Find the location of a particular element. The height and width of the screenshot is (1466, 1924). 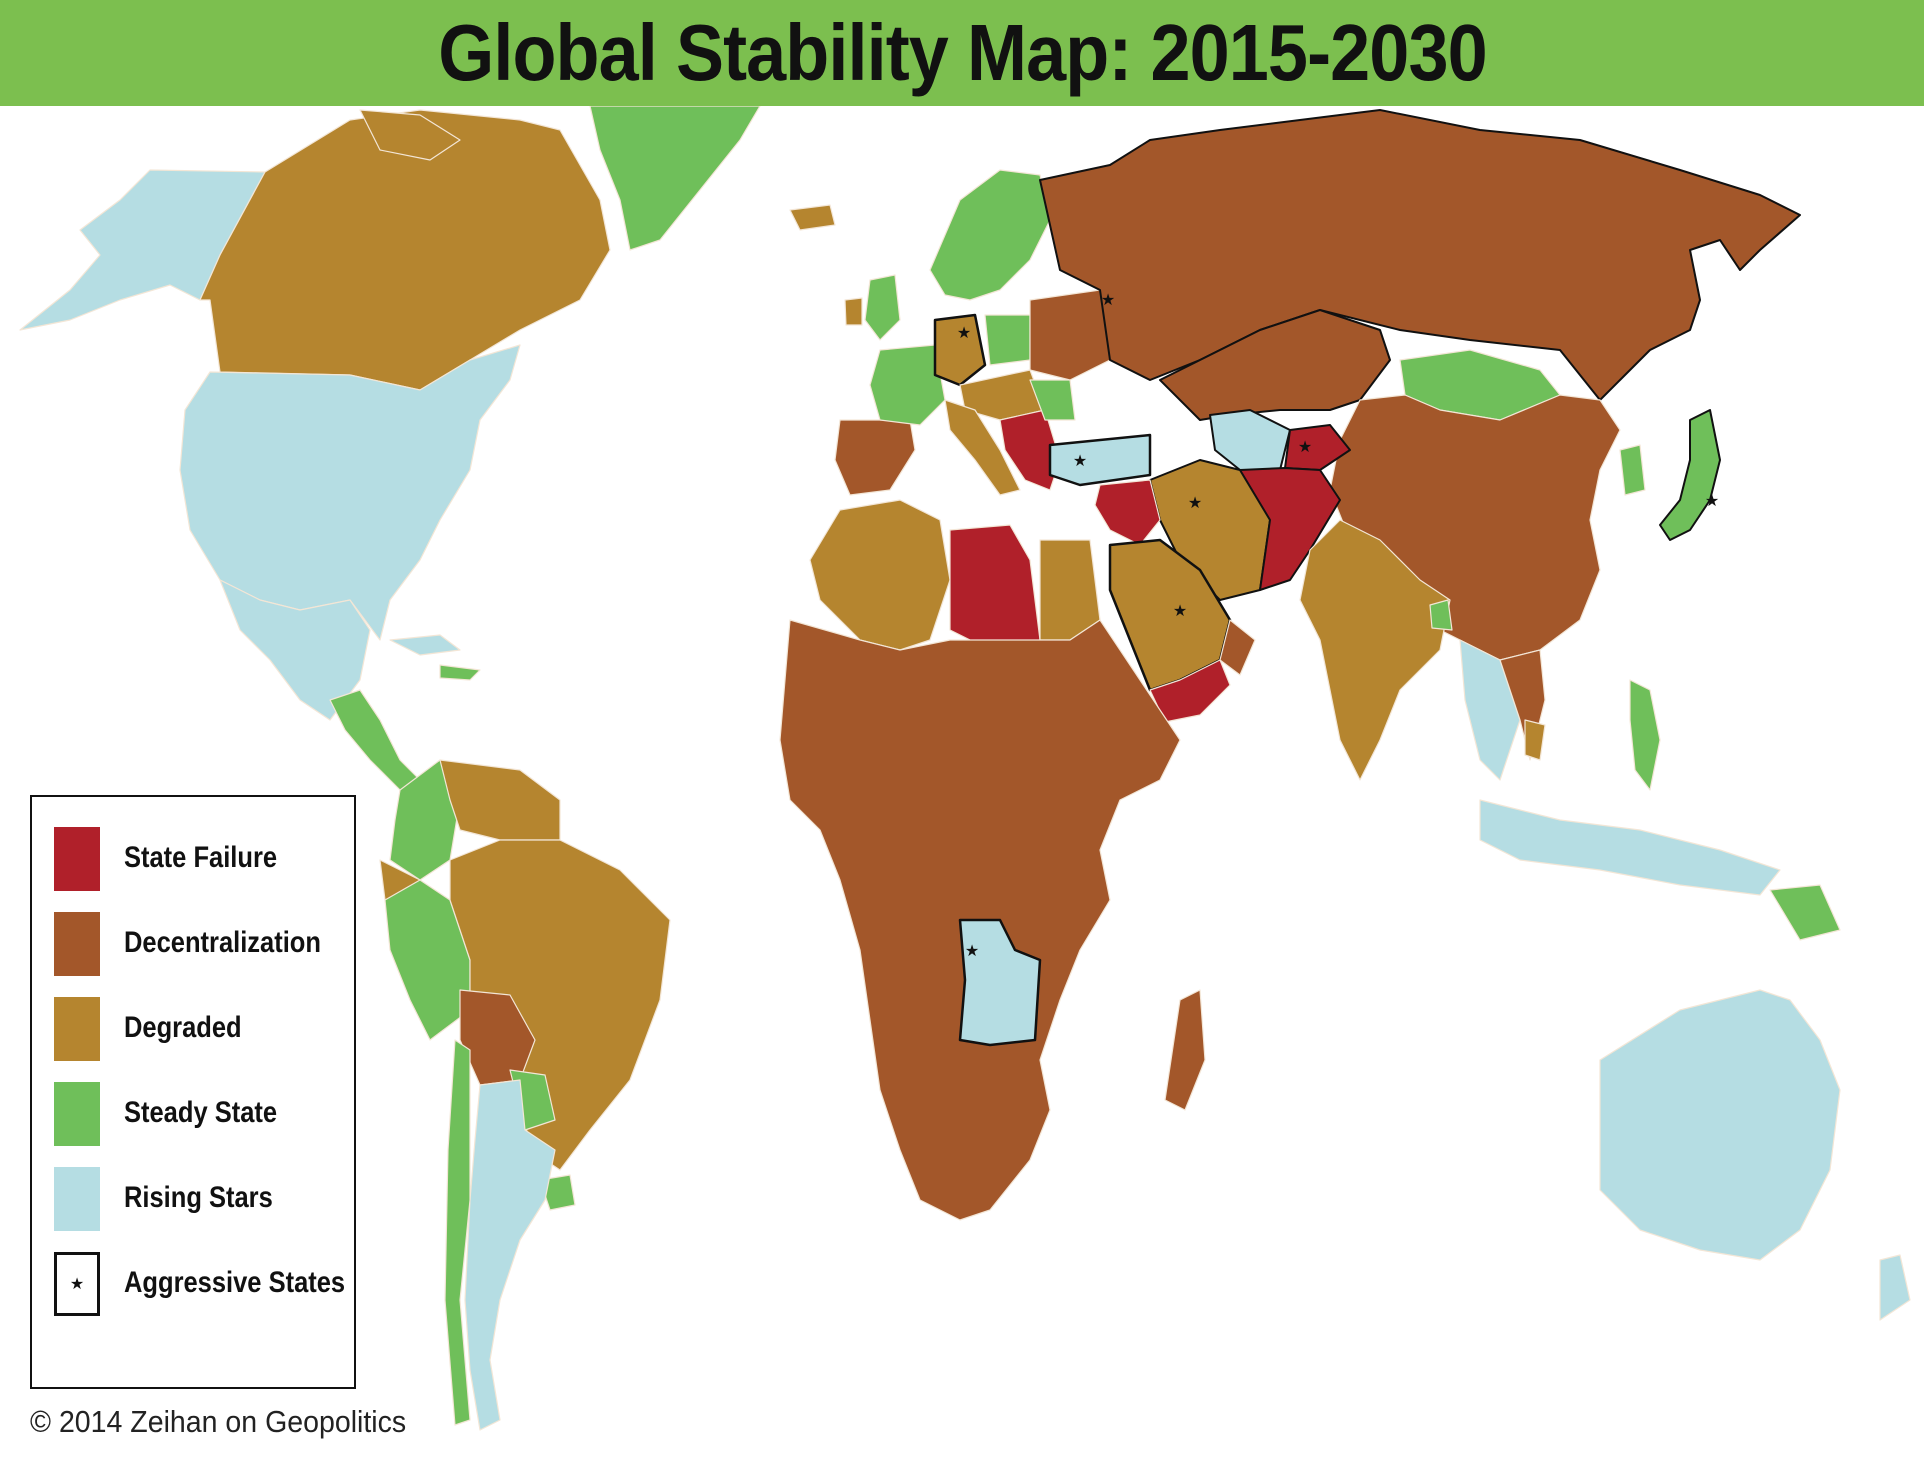

region-ukraine is located at coordinates (1070, 335).